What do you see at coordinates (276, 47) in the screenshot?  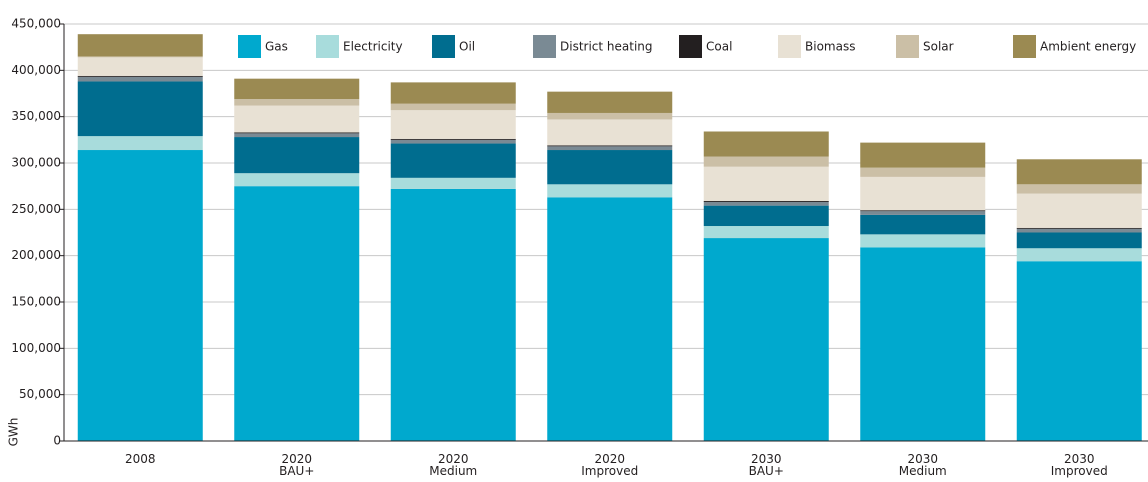 I see `legend-label: Gas` at bounding box center [276, 47].